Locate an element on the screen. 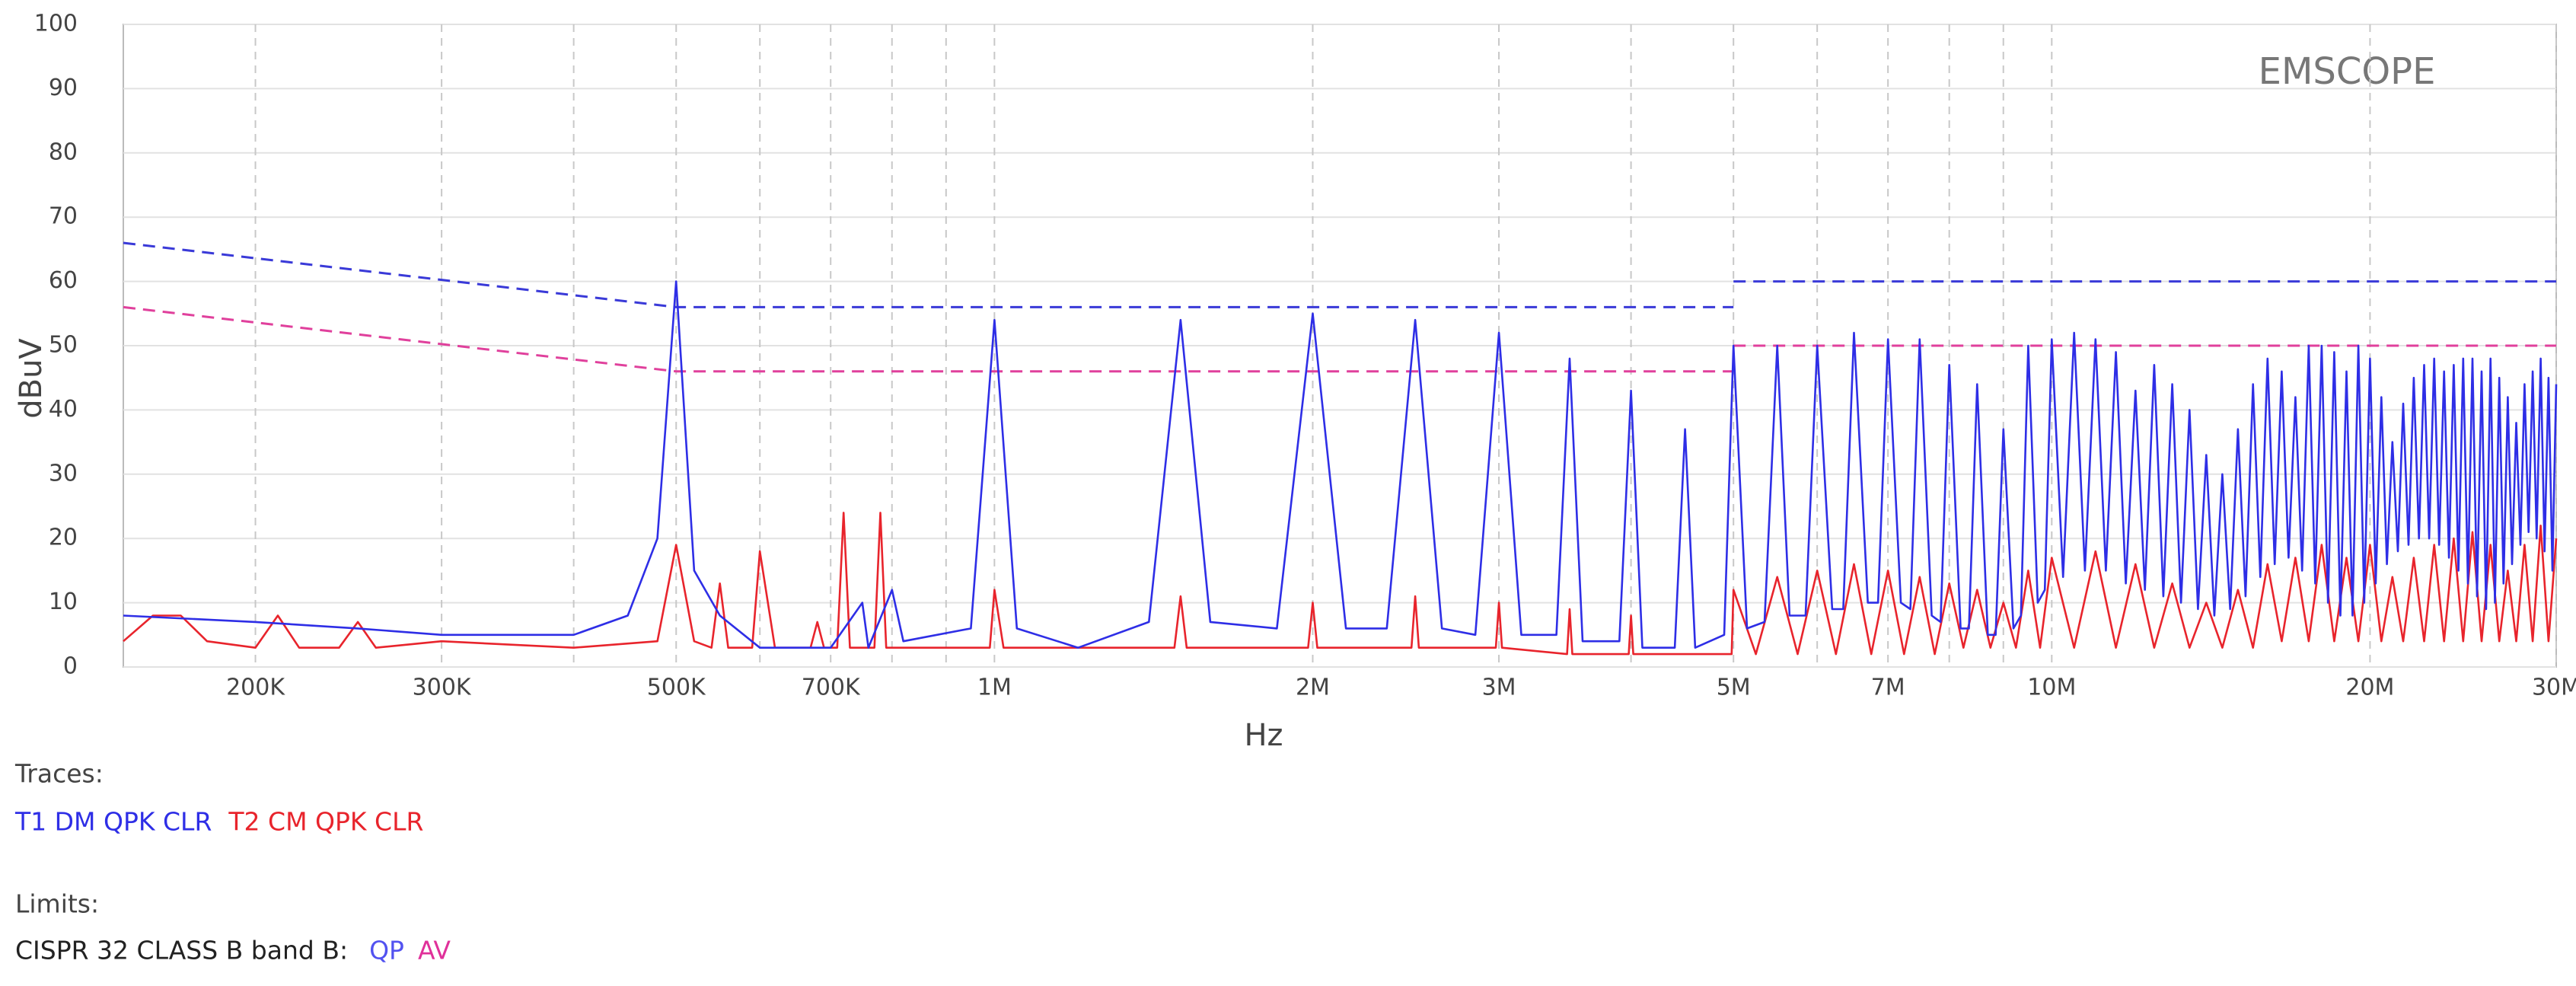  x-tick-label: 1M is located at coordinates (994, 688).